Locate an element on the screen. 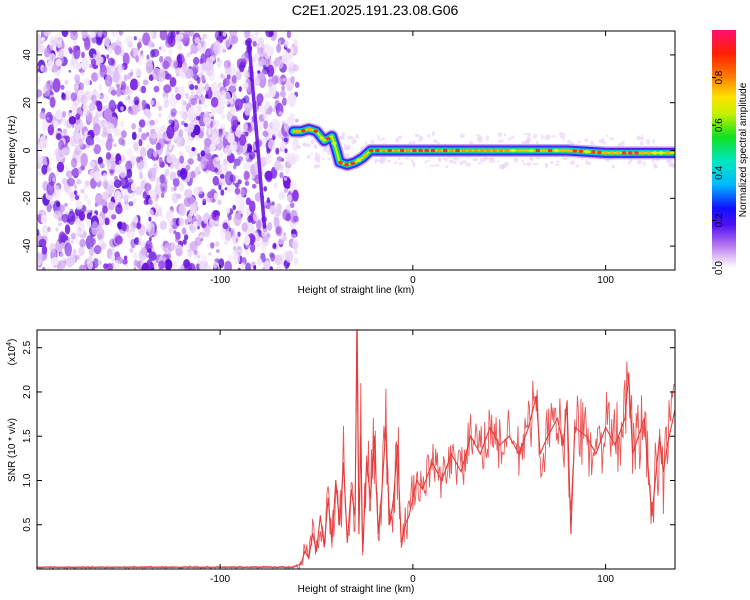 Image resolution: width=750 pixels, height=600 pixels. y-tick-label: 20 is located at coordinates (27, 103).